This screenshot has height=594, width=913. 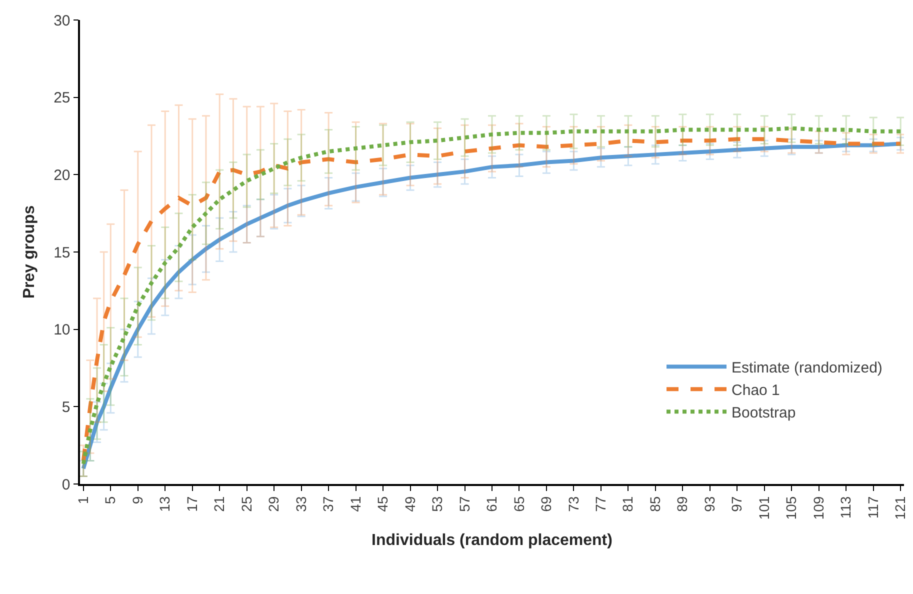 What do you see at coordinates (164, 504) in the screenshot?
I see `x-tick-label: 13` at bounding box center [164, 504].